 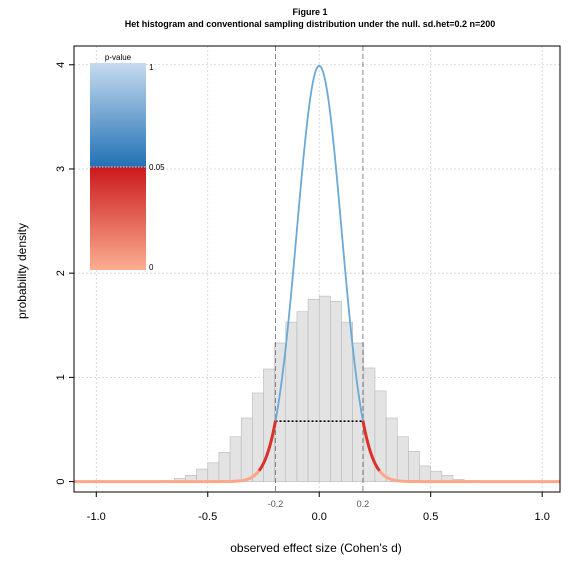 What do you see at coordinates (118, 57) in the screenshot?
I see `legend-title: p-value` at bounding box center [118, 57].